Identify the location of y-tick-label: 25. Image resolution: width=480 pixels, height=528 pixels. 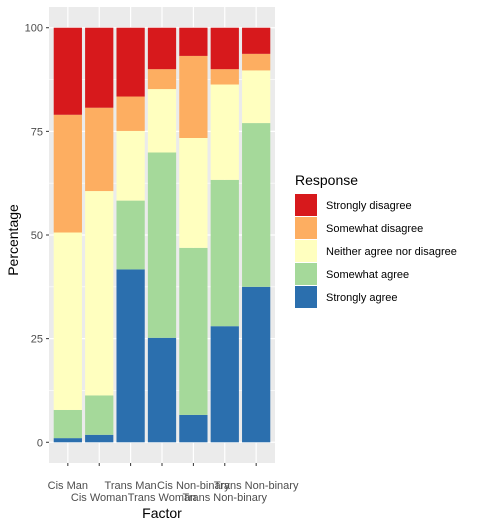
(37, 340).